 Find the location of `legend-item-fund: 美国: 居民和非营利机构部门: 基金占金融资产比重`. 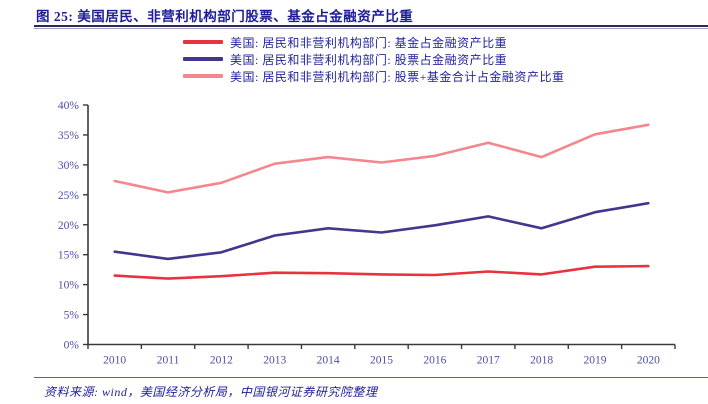

legend-item-fund: 美国: 居民和非营利机构部门: 基金占金融资产比重 is located at coordinates (373, 42).